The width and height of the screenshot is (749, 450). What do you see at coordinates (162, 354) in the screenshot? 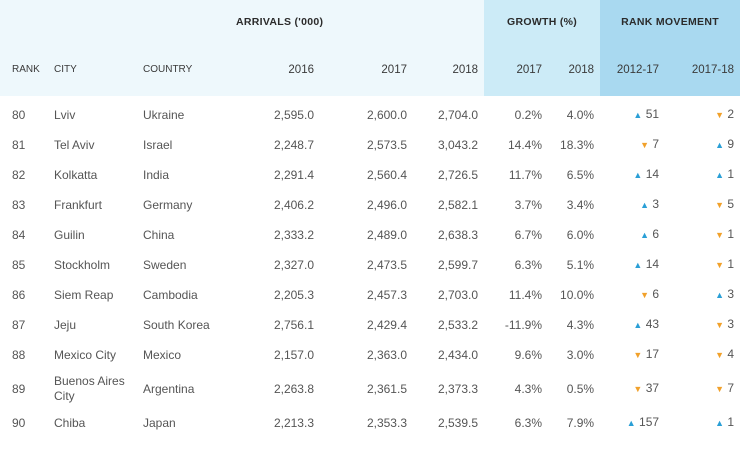
I see `country-cell: Mexico` at bounding box center [162, 354].